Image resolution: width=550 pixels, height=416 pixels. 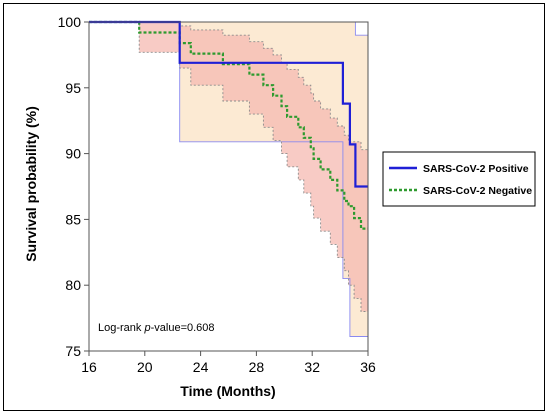 What do you see at coordinates (73, 88) in the screenshot?
I see `y-tick-label: 95` at bounding box center [73, 88].